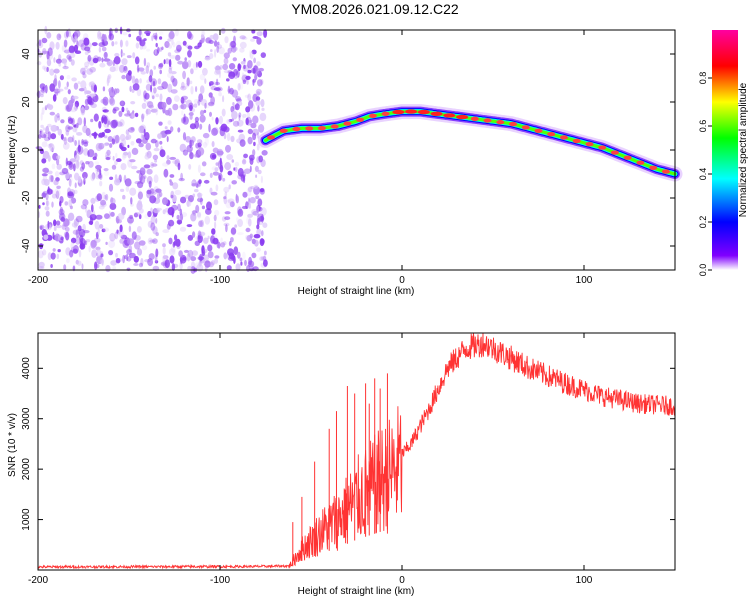 The height and width of the screenshot is (600, 750). What do you see at coordinates (402, 580) in the screenshot?
I see `snr-xtick-label: 0` at bounding box center [402, 580].